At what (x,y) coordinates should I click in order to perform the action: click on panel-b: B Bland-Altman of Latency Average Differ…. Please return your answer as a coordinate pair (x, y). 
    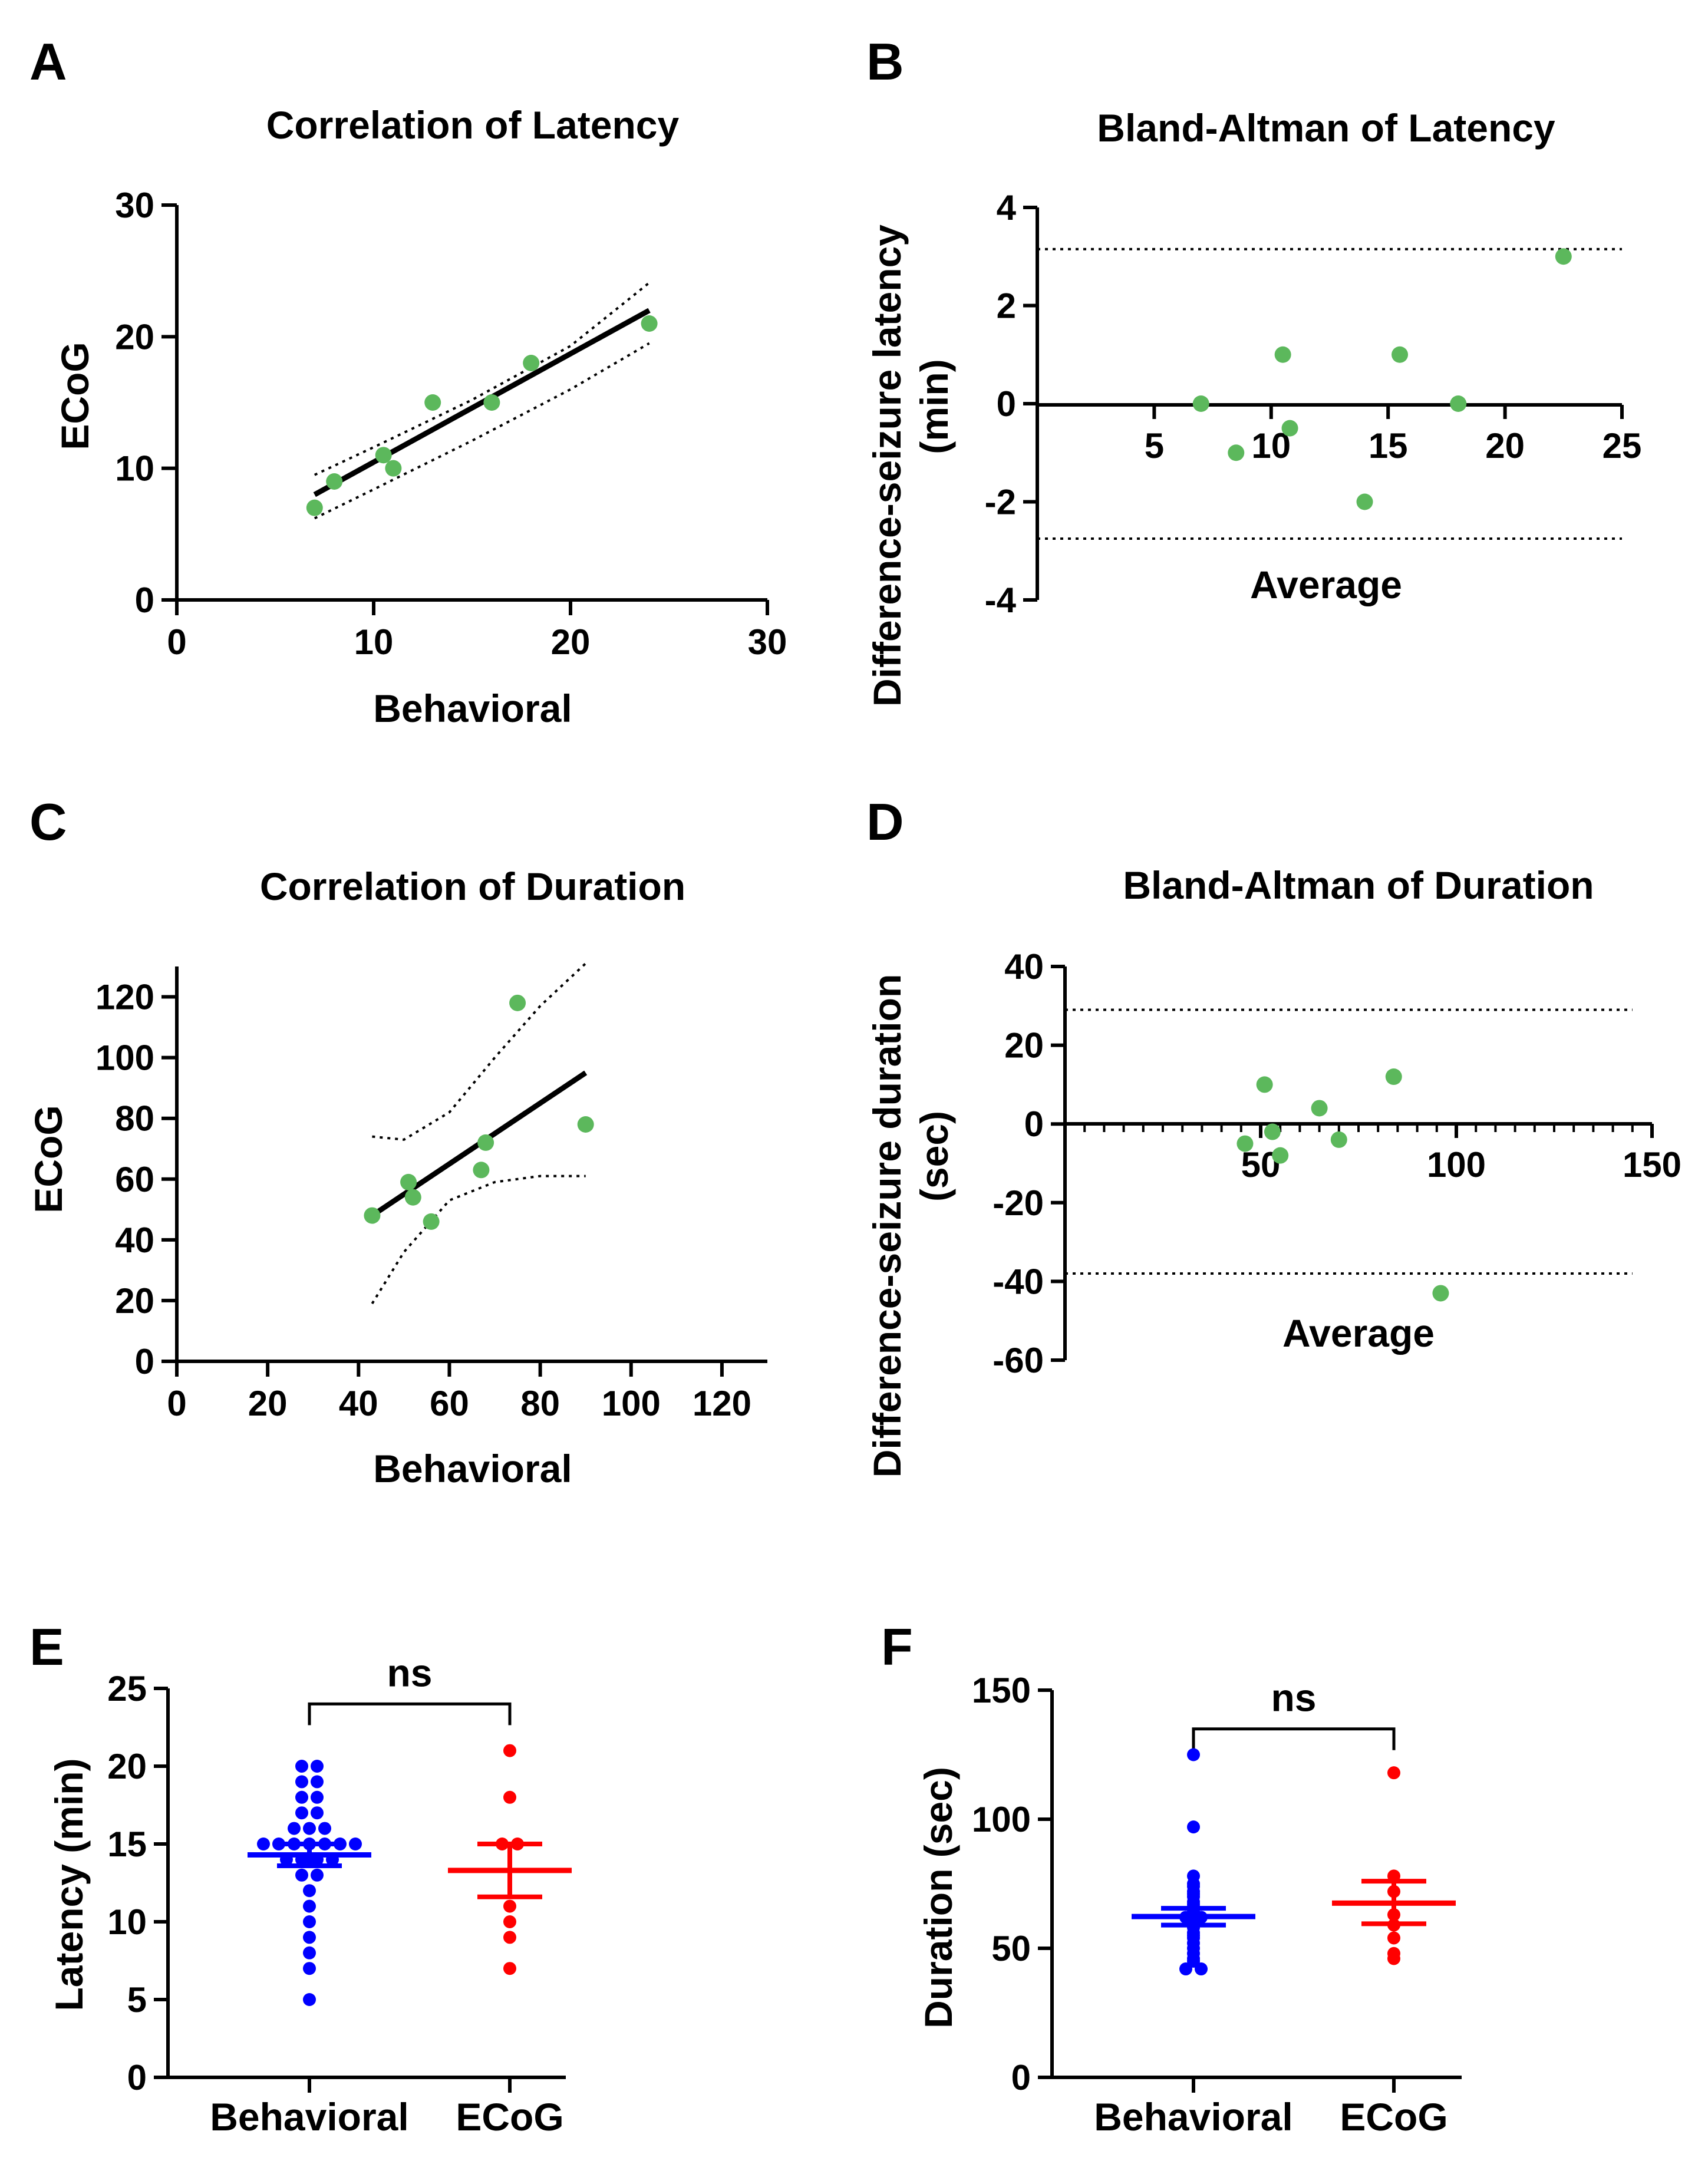
    Looking at the image, I should click on (1253, 369).